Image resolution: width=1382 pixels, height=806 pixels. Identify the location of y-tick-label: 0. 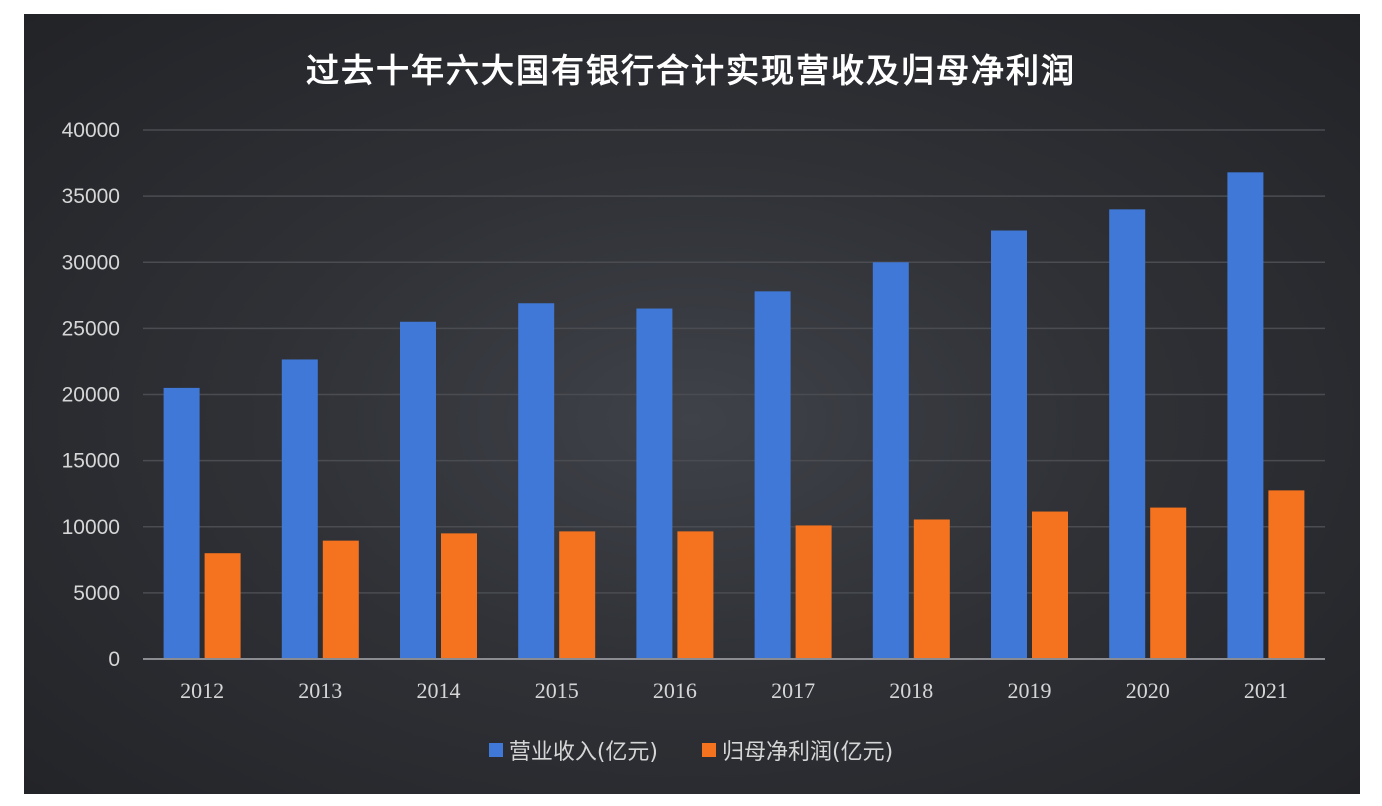
(114, 659).